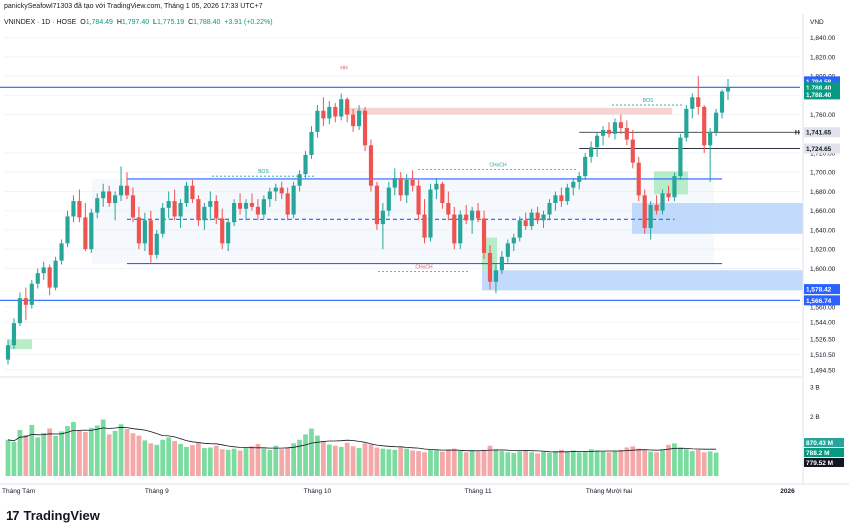 Image resolution: width=849 pixels, height=532 pixels. I want to click on volume-tag-label: 788.2 M, so click(818, 453).